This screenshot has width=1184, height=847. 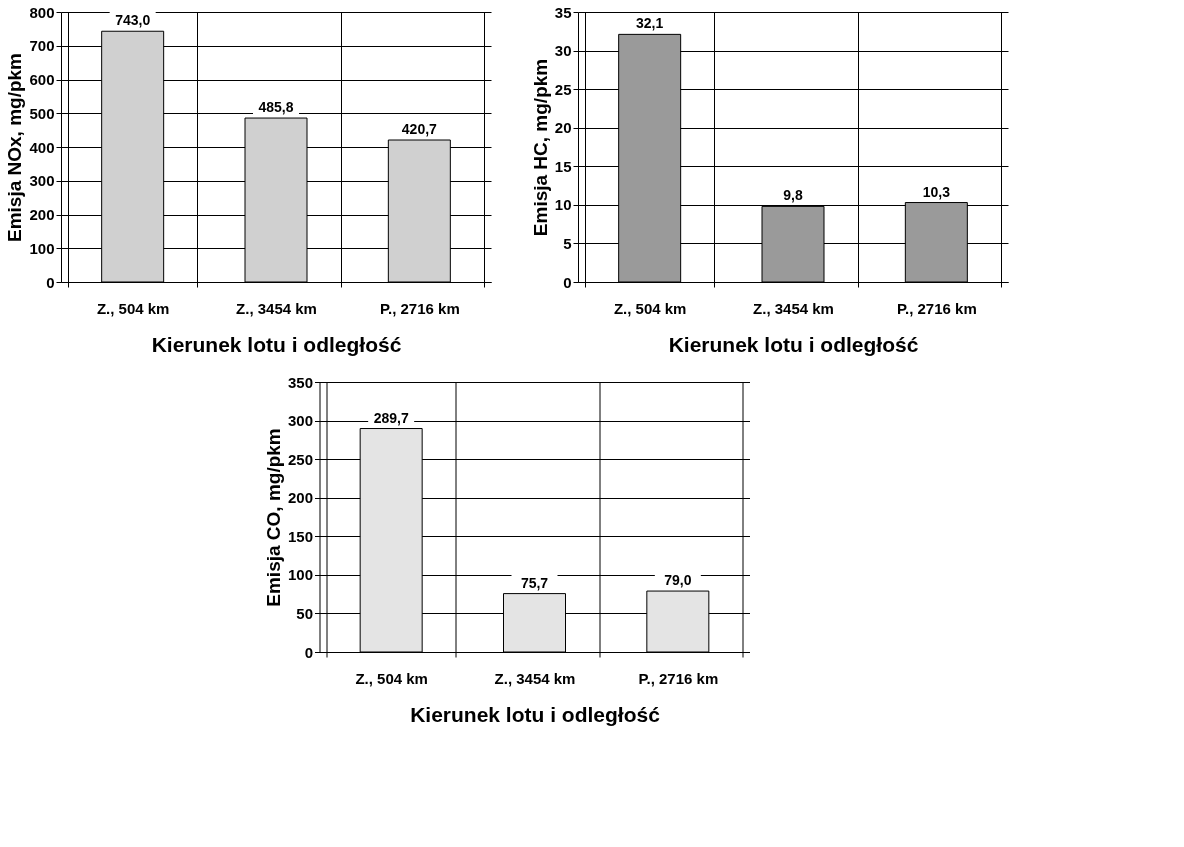 What do you see at coordinates (419, 129) in the screenshot?
I see `data-label: 420,7` at bounding box center [419, 129].